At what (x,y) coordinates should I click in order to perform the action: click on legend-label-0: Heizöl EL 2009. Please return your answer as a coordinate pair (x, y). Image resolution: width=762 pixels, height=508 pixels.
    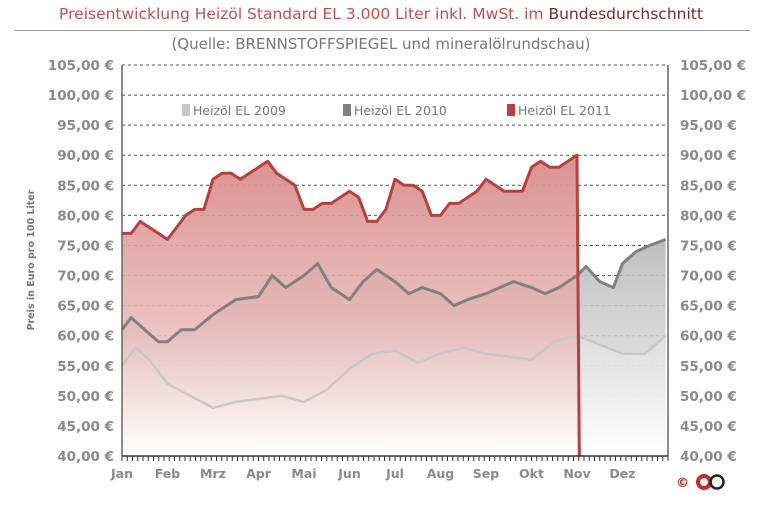
    Looking at the image, I should click on (239, 110).